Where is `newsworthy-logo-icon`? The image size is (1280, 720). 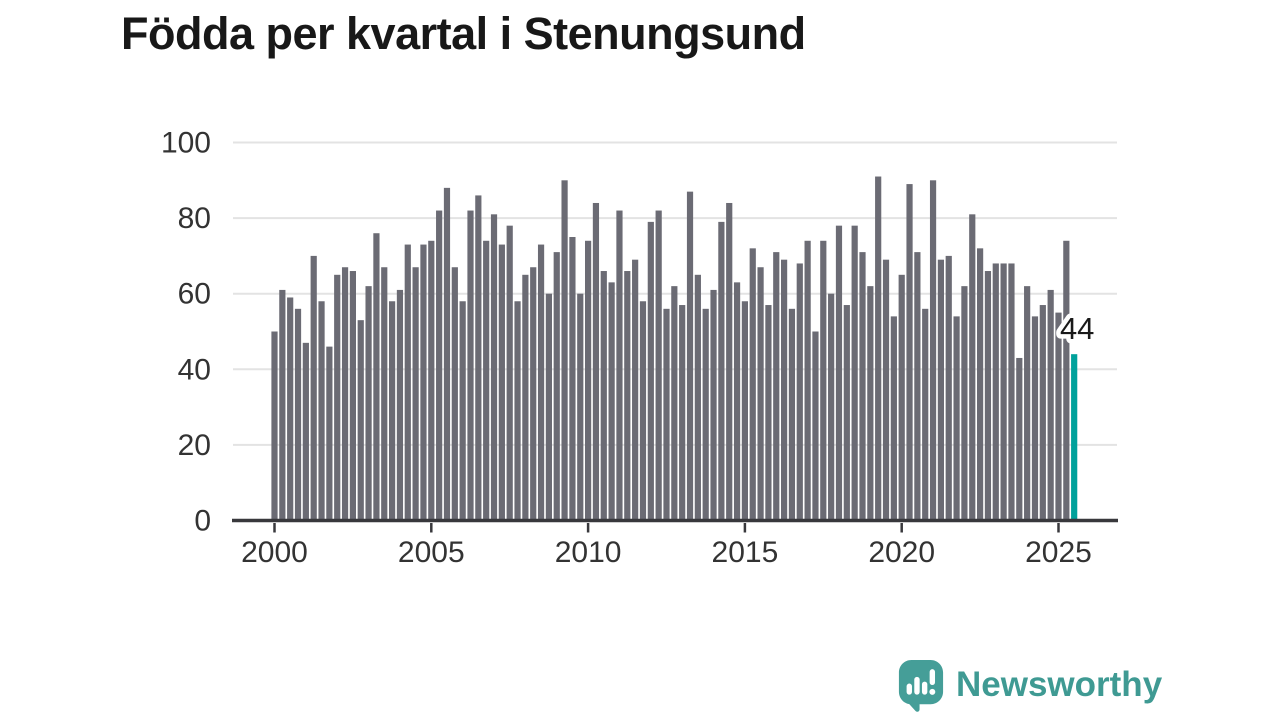 newsworthy-logo-icon is located at coordinates (921, 686).